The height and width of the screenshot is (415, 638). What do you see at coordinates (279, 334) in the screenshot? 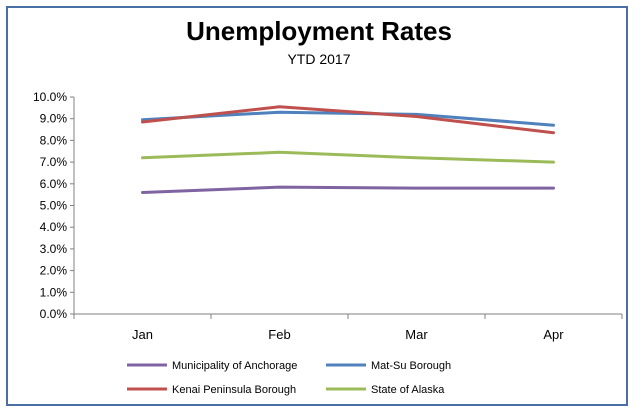
I see `x-tick-label: Feb` at bounding box center [279, 334].